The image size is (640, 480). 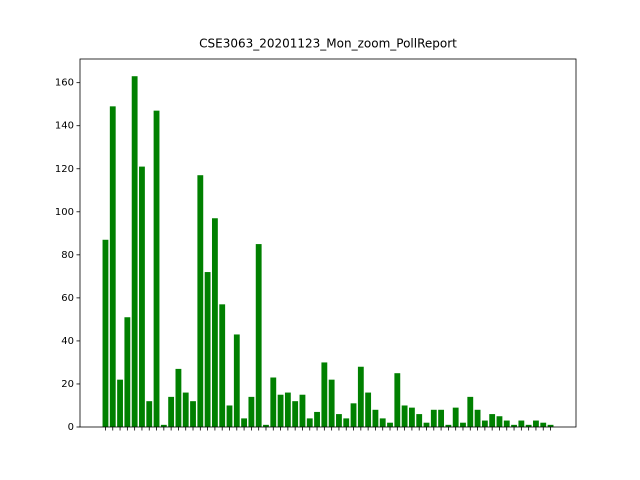 I want to click on y-tick-label: 60, so click(x=67, y=298).